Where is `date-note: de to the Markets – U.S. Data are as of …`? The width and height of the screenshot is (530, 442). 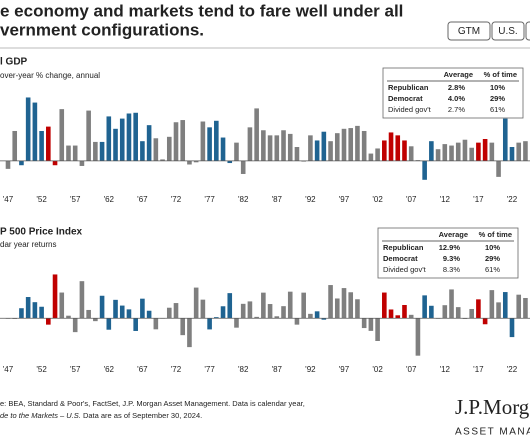 date-note: de to the Markets – U.S. Data are as of … is located at coordinates (101, 415).